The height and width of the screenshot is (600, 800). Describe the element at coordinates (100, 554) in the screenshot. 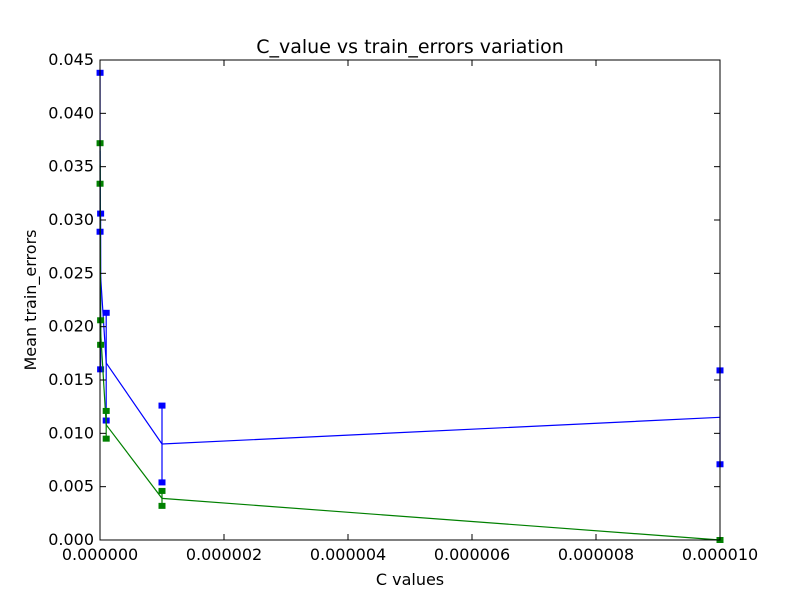

I see `x-tick-label: 0.000000` at that location.